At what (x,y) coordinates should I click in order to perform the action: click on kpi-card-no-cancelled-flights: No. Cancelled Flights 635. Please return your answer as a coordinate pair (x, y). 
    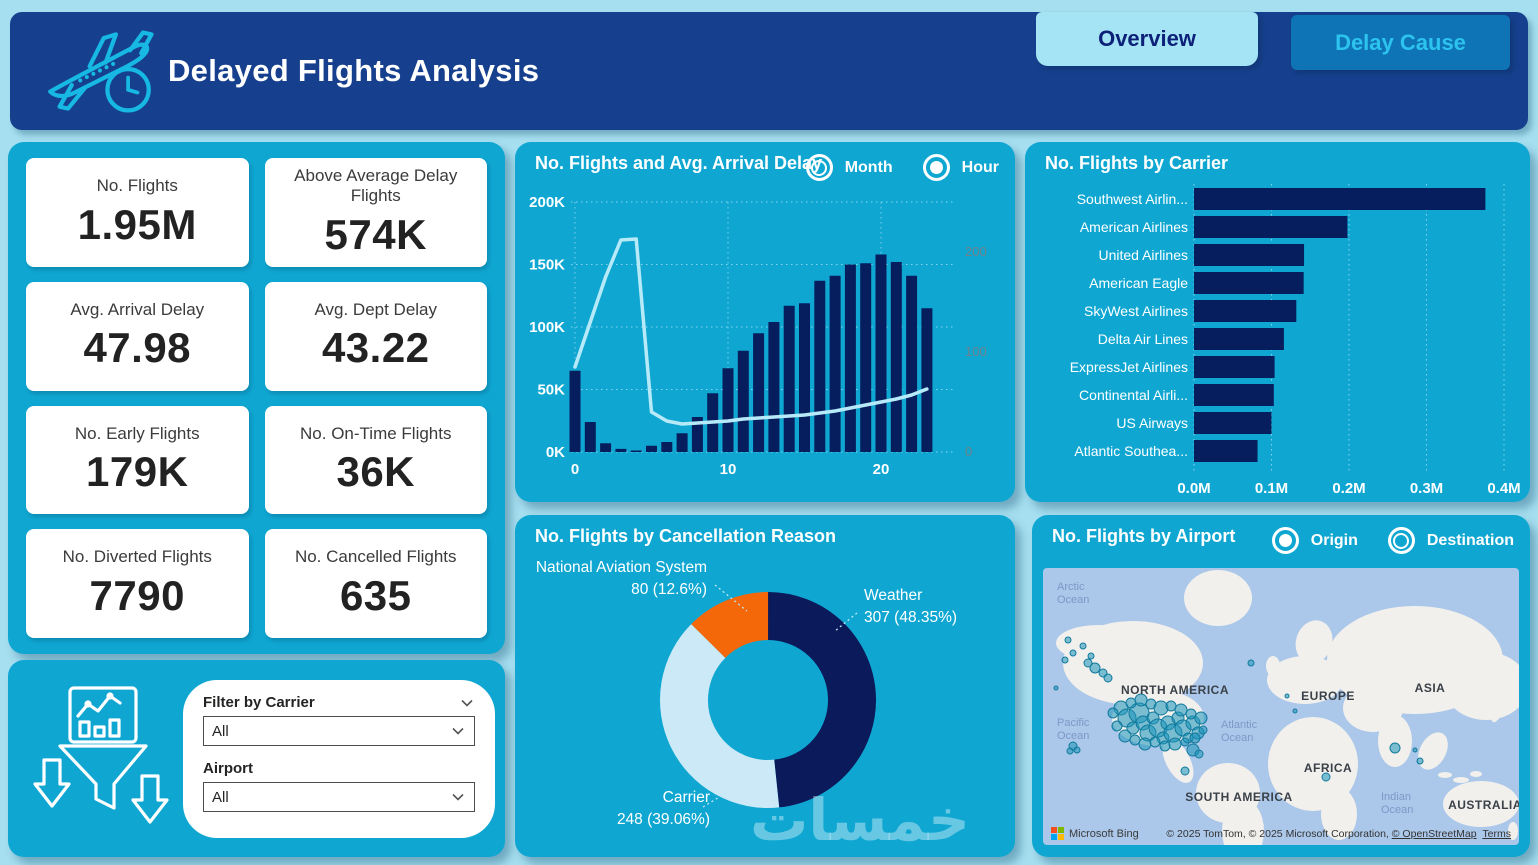
    Looking at the image, I should click on (375, 583).